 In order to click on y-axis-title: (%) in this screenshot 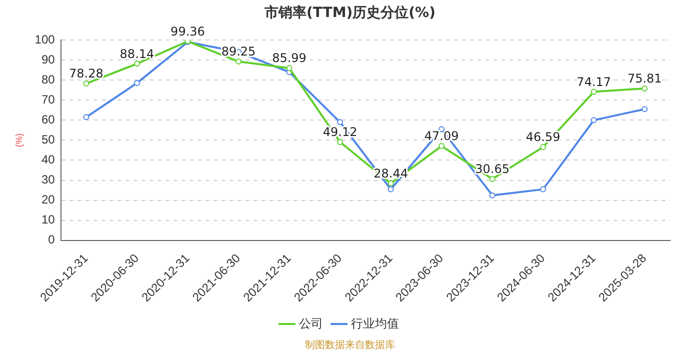, I will do `click(19, 140)`.